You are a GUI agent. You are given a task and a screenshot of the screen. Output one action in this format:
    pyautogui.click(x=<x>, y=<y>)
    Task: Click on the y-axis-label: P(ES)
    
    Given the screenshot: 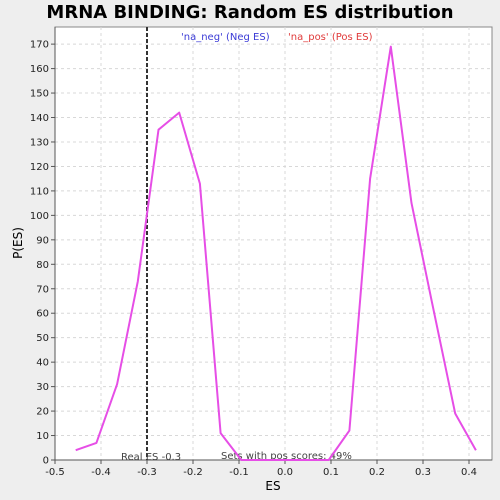 What is the action you would take?
    pyautogui.click(x=18, y=243)
    